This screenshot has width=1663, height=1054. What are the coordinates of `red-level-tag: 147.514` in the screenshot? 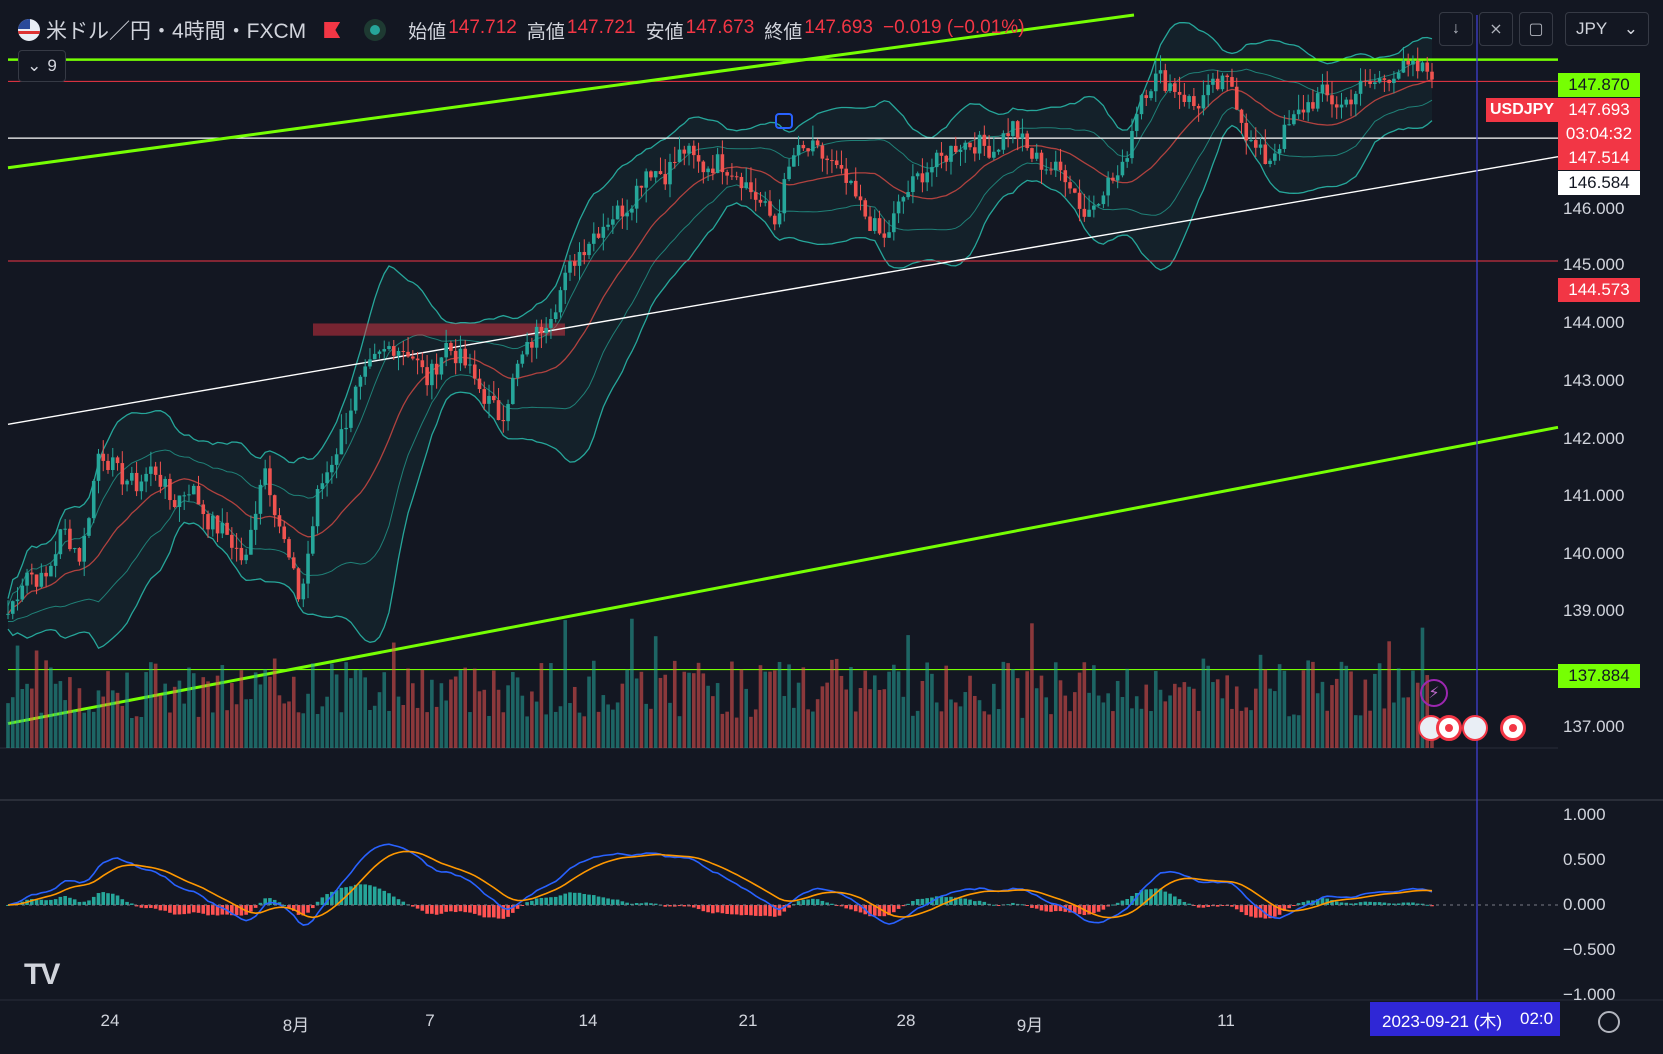 It's located at (1599, 158).